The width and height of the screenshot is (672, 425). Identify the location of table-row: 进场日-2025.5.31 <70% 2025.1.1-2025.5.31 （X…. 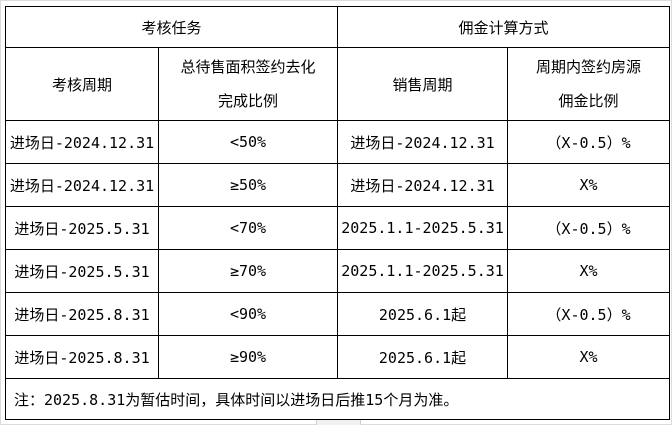
(338, 228).